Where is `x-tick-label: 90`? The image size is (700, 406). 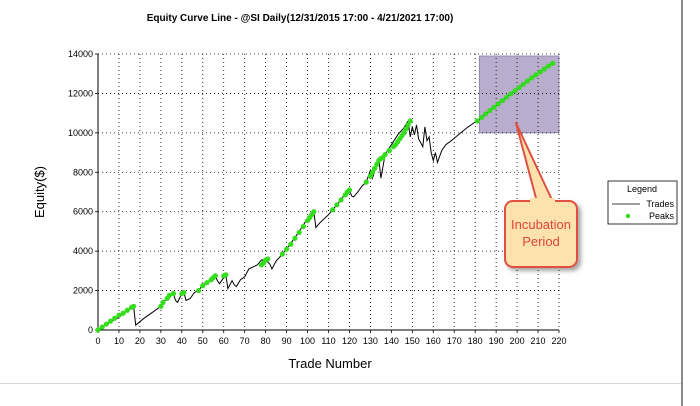 x-tick-label: 90 is located at coordinates (287, 341).